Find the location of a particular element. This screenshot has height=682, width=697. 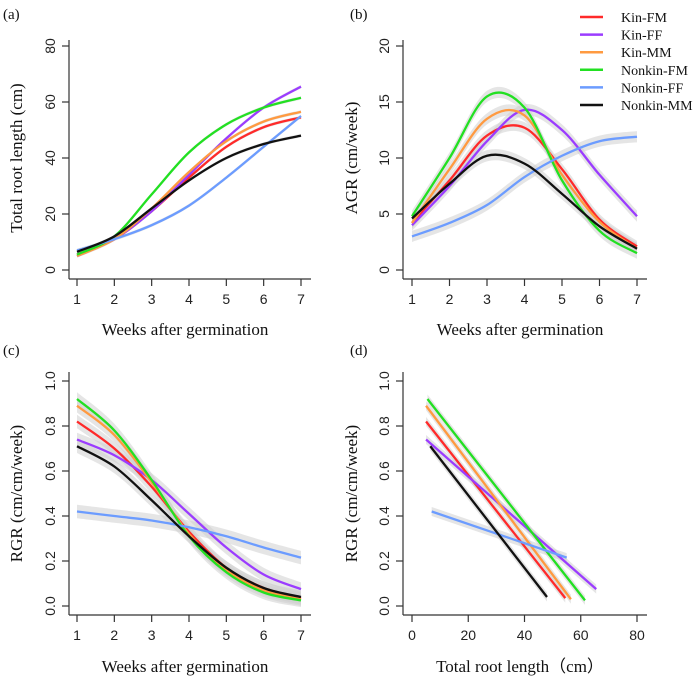

x-tick-label: 20 is located at coordinates (468, 635).